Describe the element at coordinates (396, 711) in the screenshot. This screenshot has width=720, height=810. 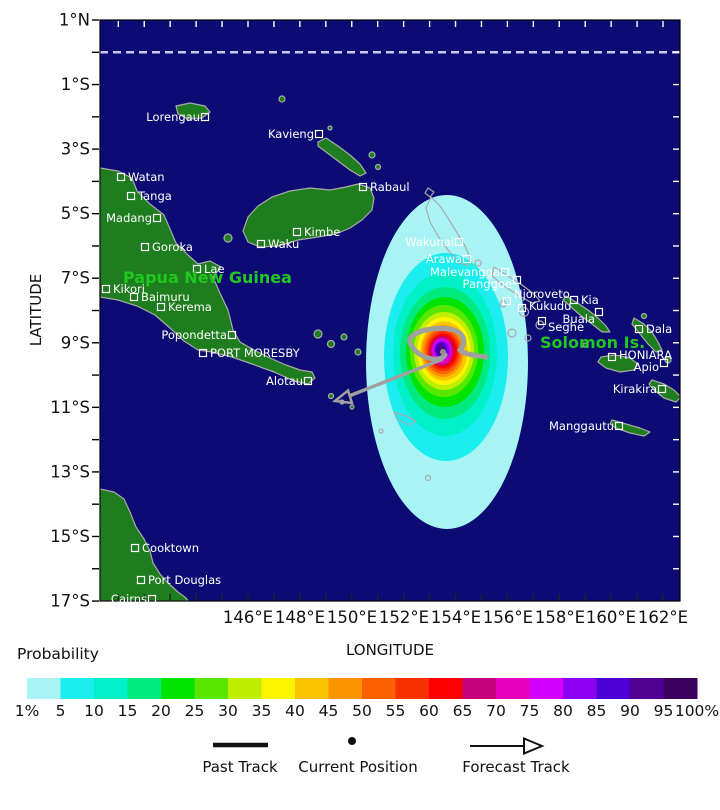
I see `colorbar-label-55: 55` at that location.